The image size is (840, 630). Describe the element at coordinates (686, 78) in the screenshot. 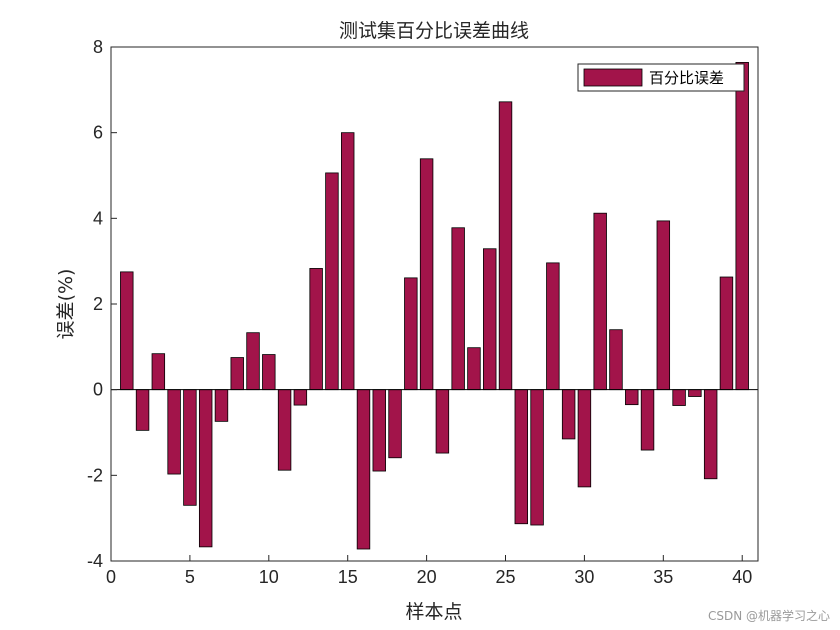

I see `legend-label: 百分比误差` at that location.